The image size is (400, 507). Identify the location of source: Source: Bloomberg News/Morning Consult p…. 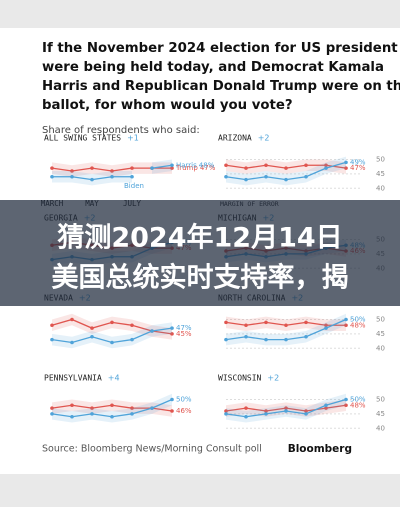
(152, 449).